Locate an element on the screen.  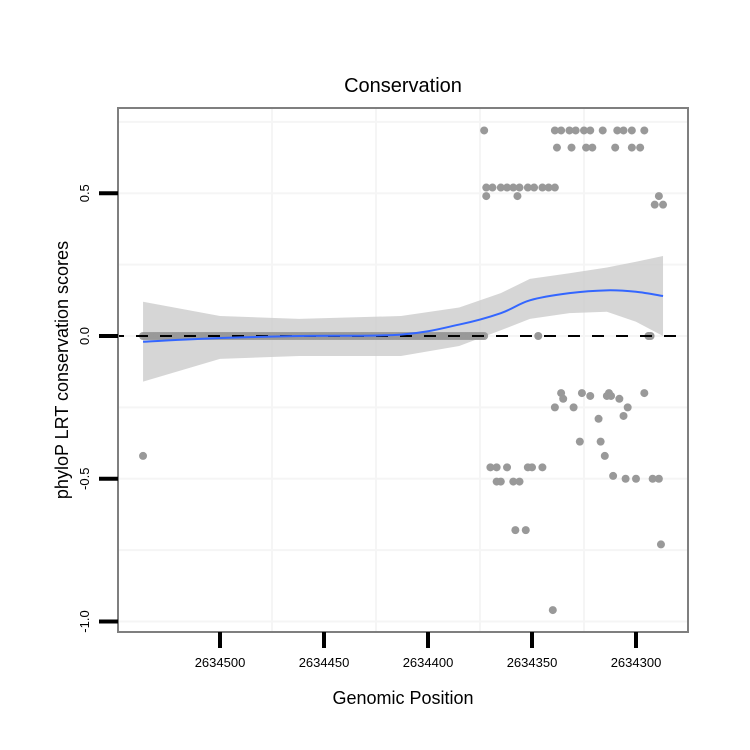
x-tick-label: 2634300 is located at coordinates (636, 662).